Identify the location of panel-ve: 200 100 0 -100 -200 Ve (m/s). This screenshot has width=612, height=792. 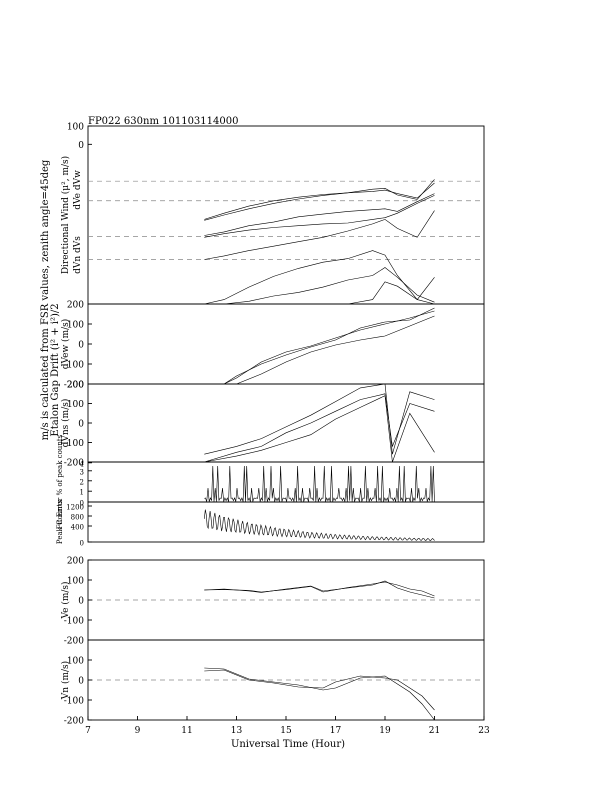
(272, 602).